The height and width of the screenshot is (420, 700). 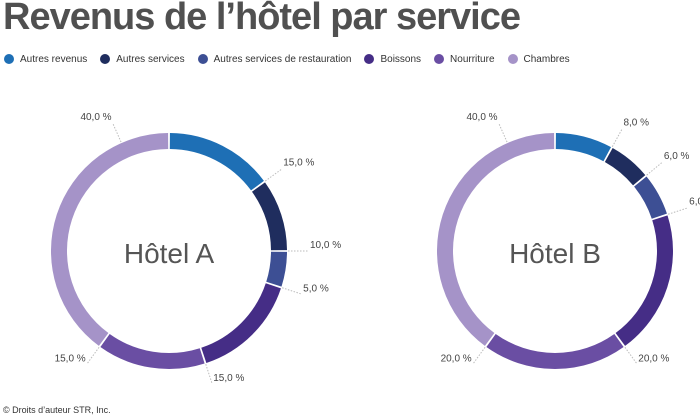 What do you see at coordinates (401, 59) in the screenshot?
I see `legend-label: Boissons` at bounding box center [401, 59].